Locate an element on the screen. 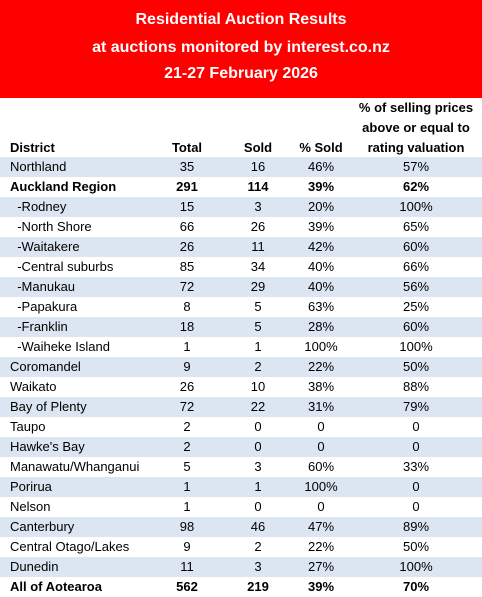 This screenshot has width=482, height=597. valuation-cell: 89% is located at coordinates (416, 526).